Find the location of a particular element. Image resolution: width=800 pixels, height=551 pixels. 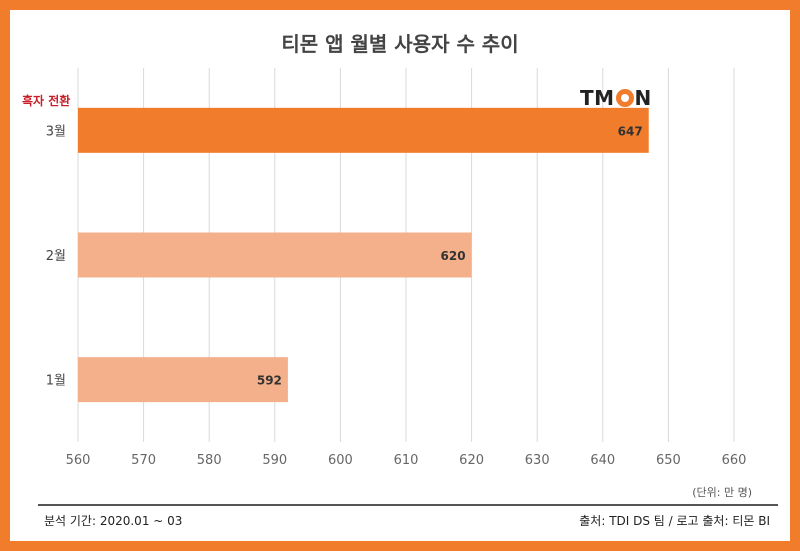

source-note: 출처: TDI DS 팀 / 로고 출처: 티몬 BI is located at coordinates (674, 521).